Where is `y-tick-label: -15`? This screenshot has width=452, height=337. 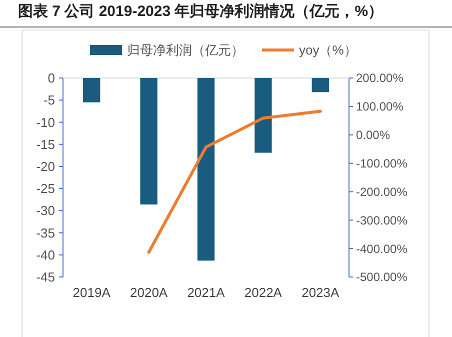 y-tick-label: -15 is located at coordinates (45, 144).